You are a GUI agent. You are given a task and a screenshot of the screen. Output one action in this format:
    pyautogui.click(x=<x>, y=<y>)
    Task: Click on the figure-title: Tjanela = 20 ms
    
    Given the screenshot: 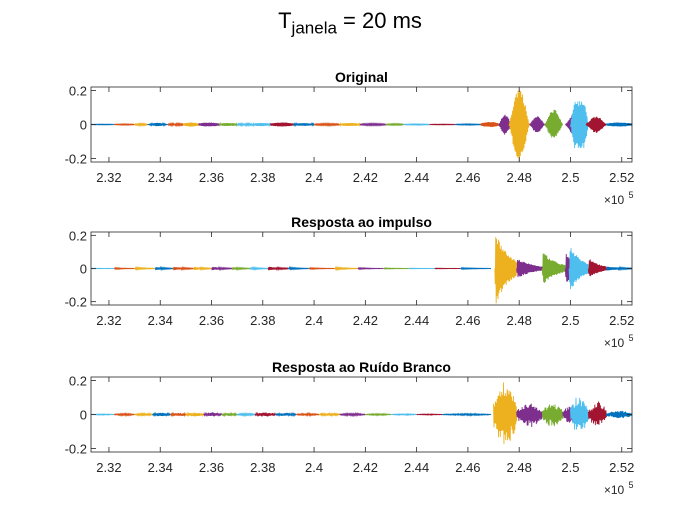 What is the action you would take?
    pyautogui.click(x=350, y=23)
    